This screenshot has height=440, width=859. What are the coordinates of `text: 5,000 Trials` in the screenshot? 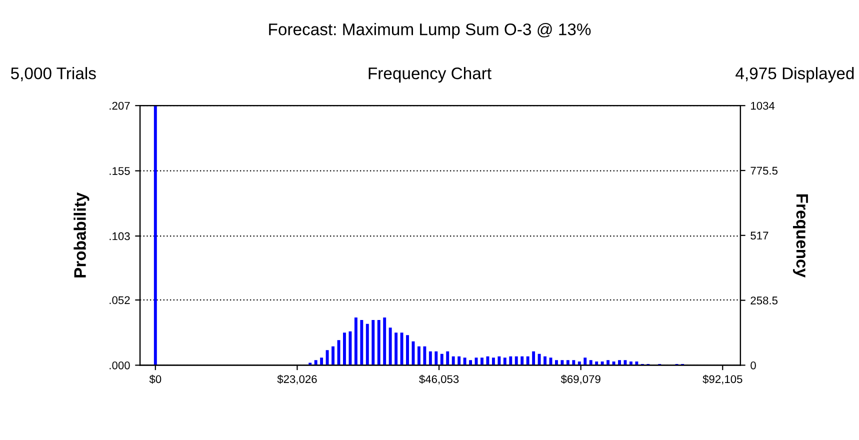 It's located at (53, 74).